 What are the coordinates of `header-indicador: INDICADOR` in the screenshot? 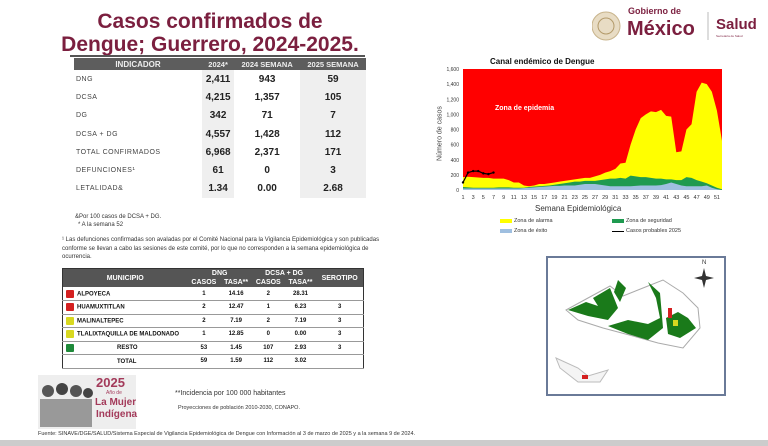 It's located at (138, 64).